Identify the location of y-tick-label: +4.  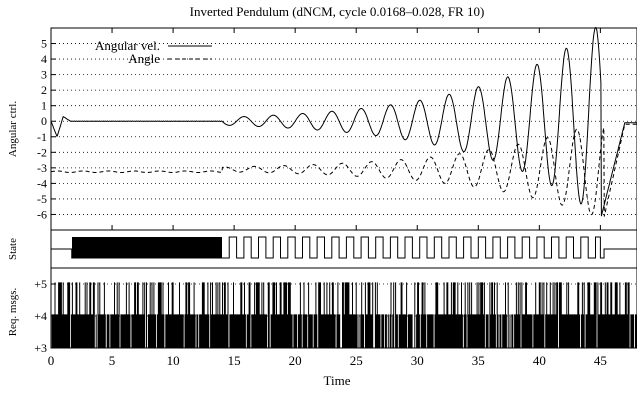
(40, 316).